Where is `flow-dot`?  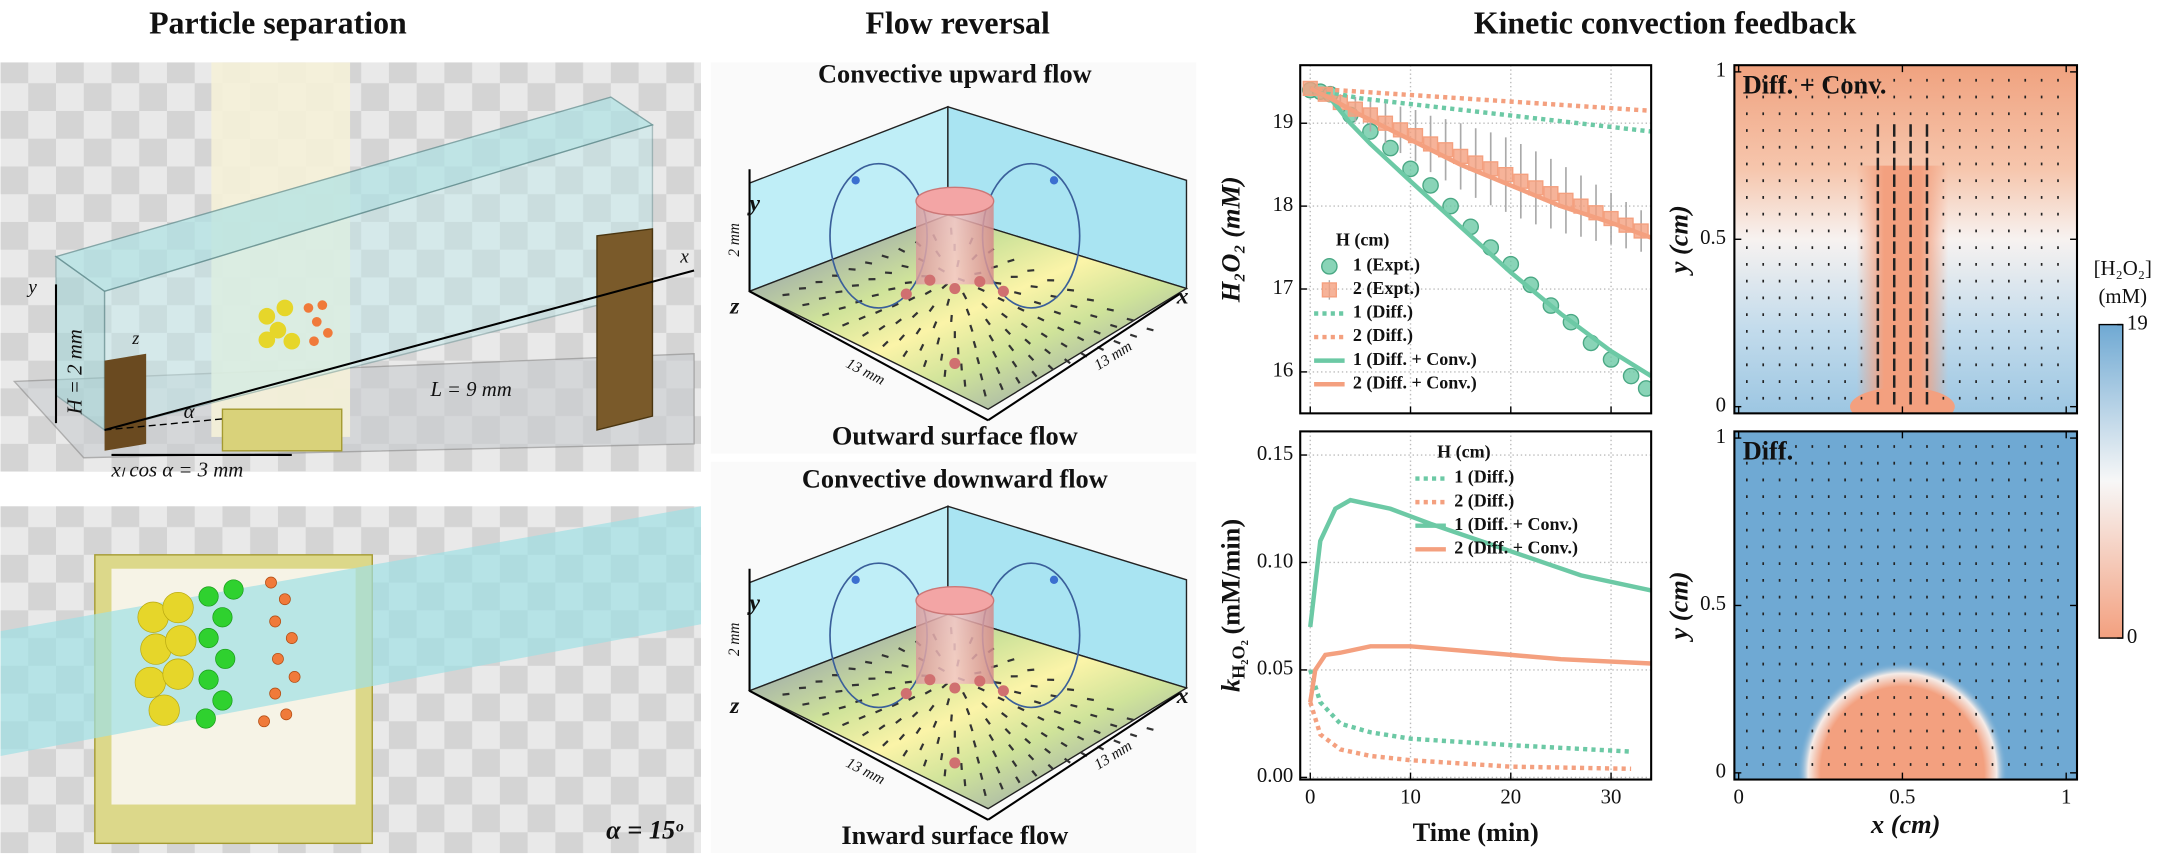 flow-dot is located at coordinates (855, 579).